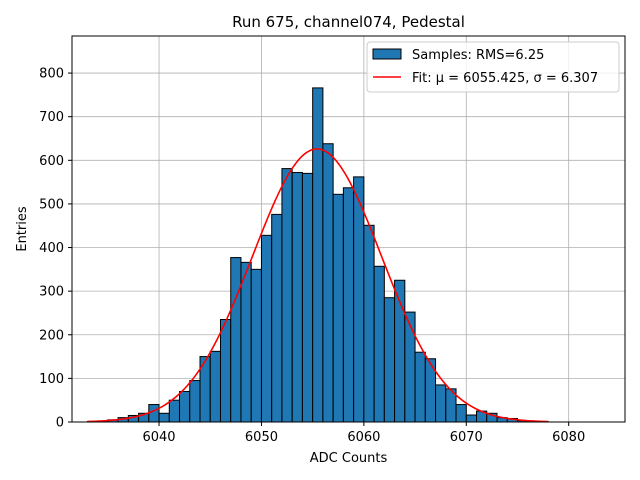 The width and height of the screenshot is (640, 480). What do you see at coordinates (158, 437) in the screenshot?
I see `x-tick-label: 6040` at bounding box center [158, 437].